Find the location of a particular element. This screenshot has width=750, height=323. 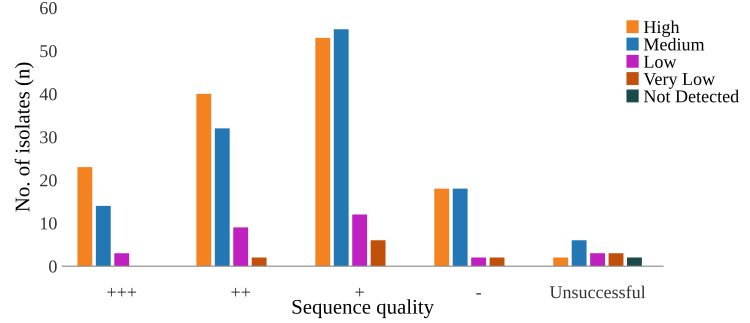

x-tick-label: +++ is located at coordinates (121, 292).